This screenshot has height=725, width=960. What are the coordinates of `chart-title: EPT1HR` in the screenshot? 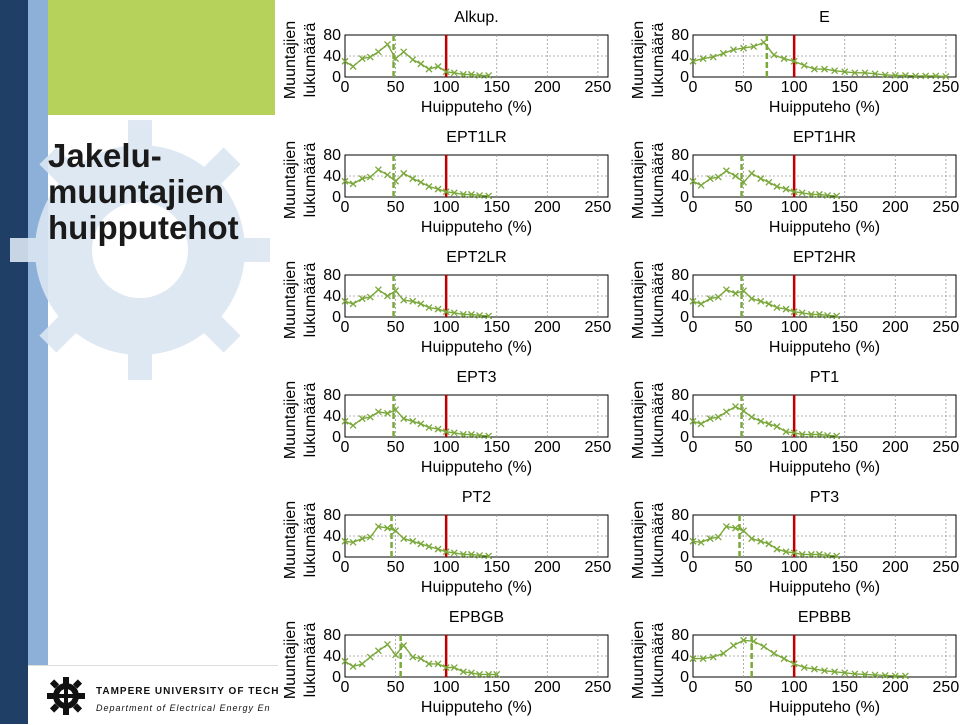 It's located at (824, 137).